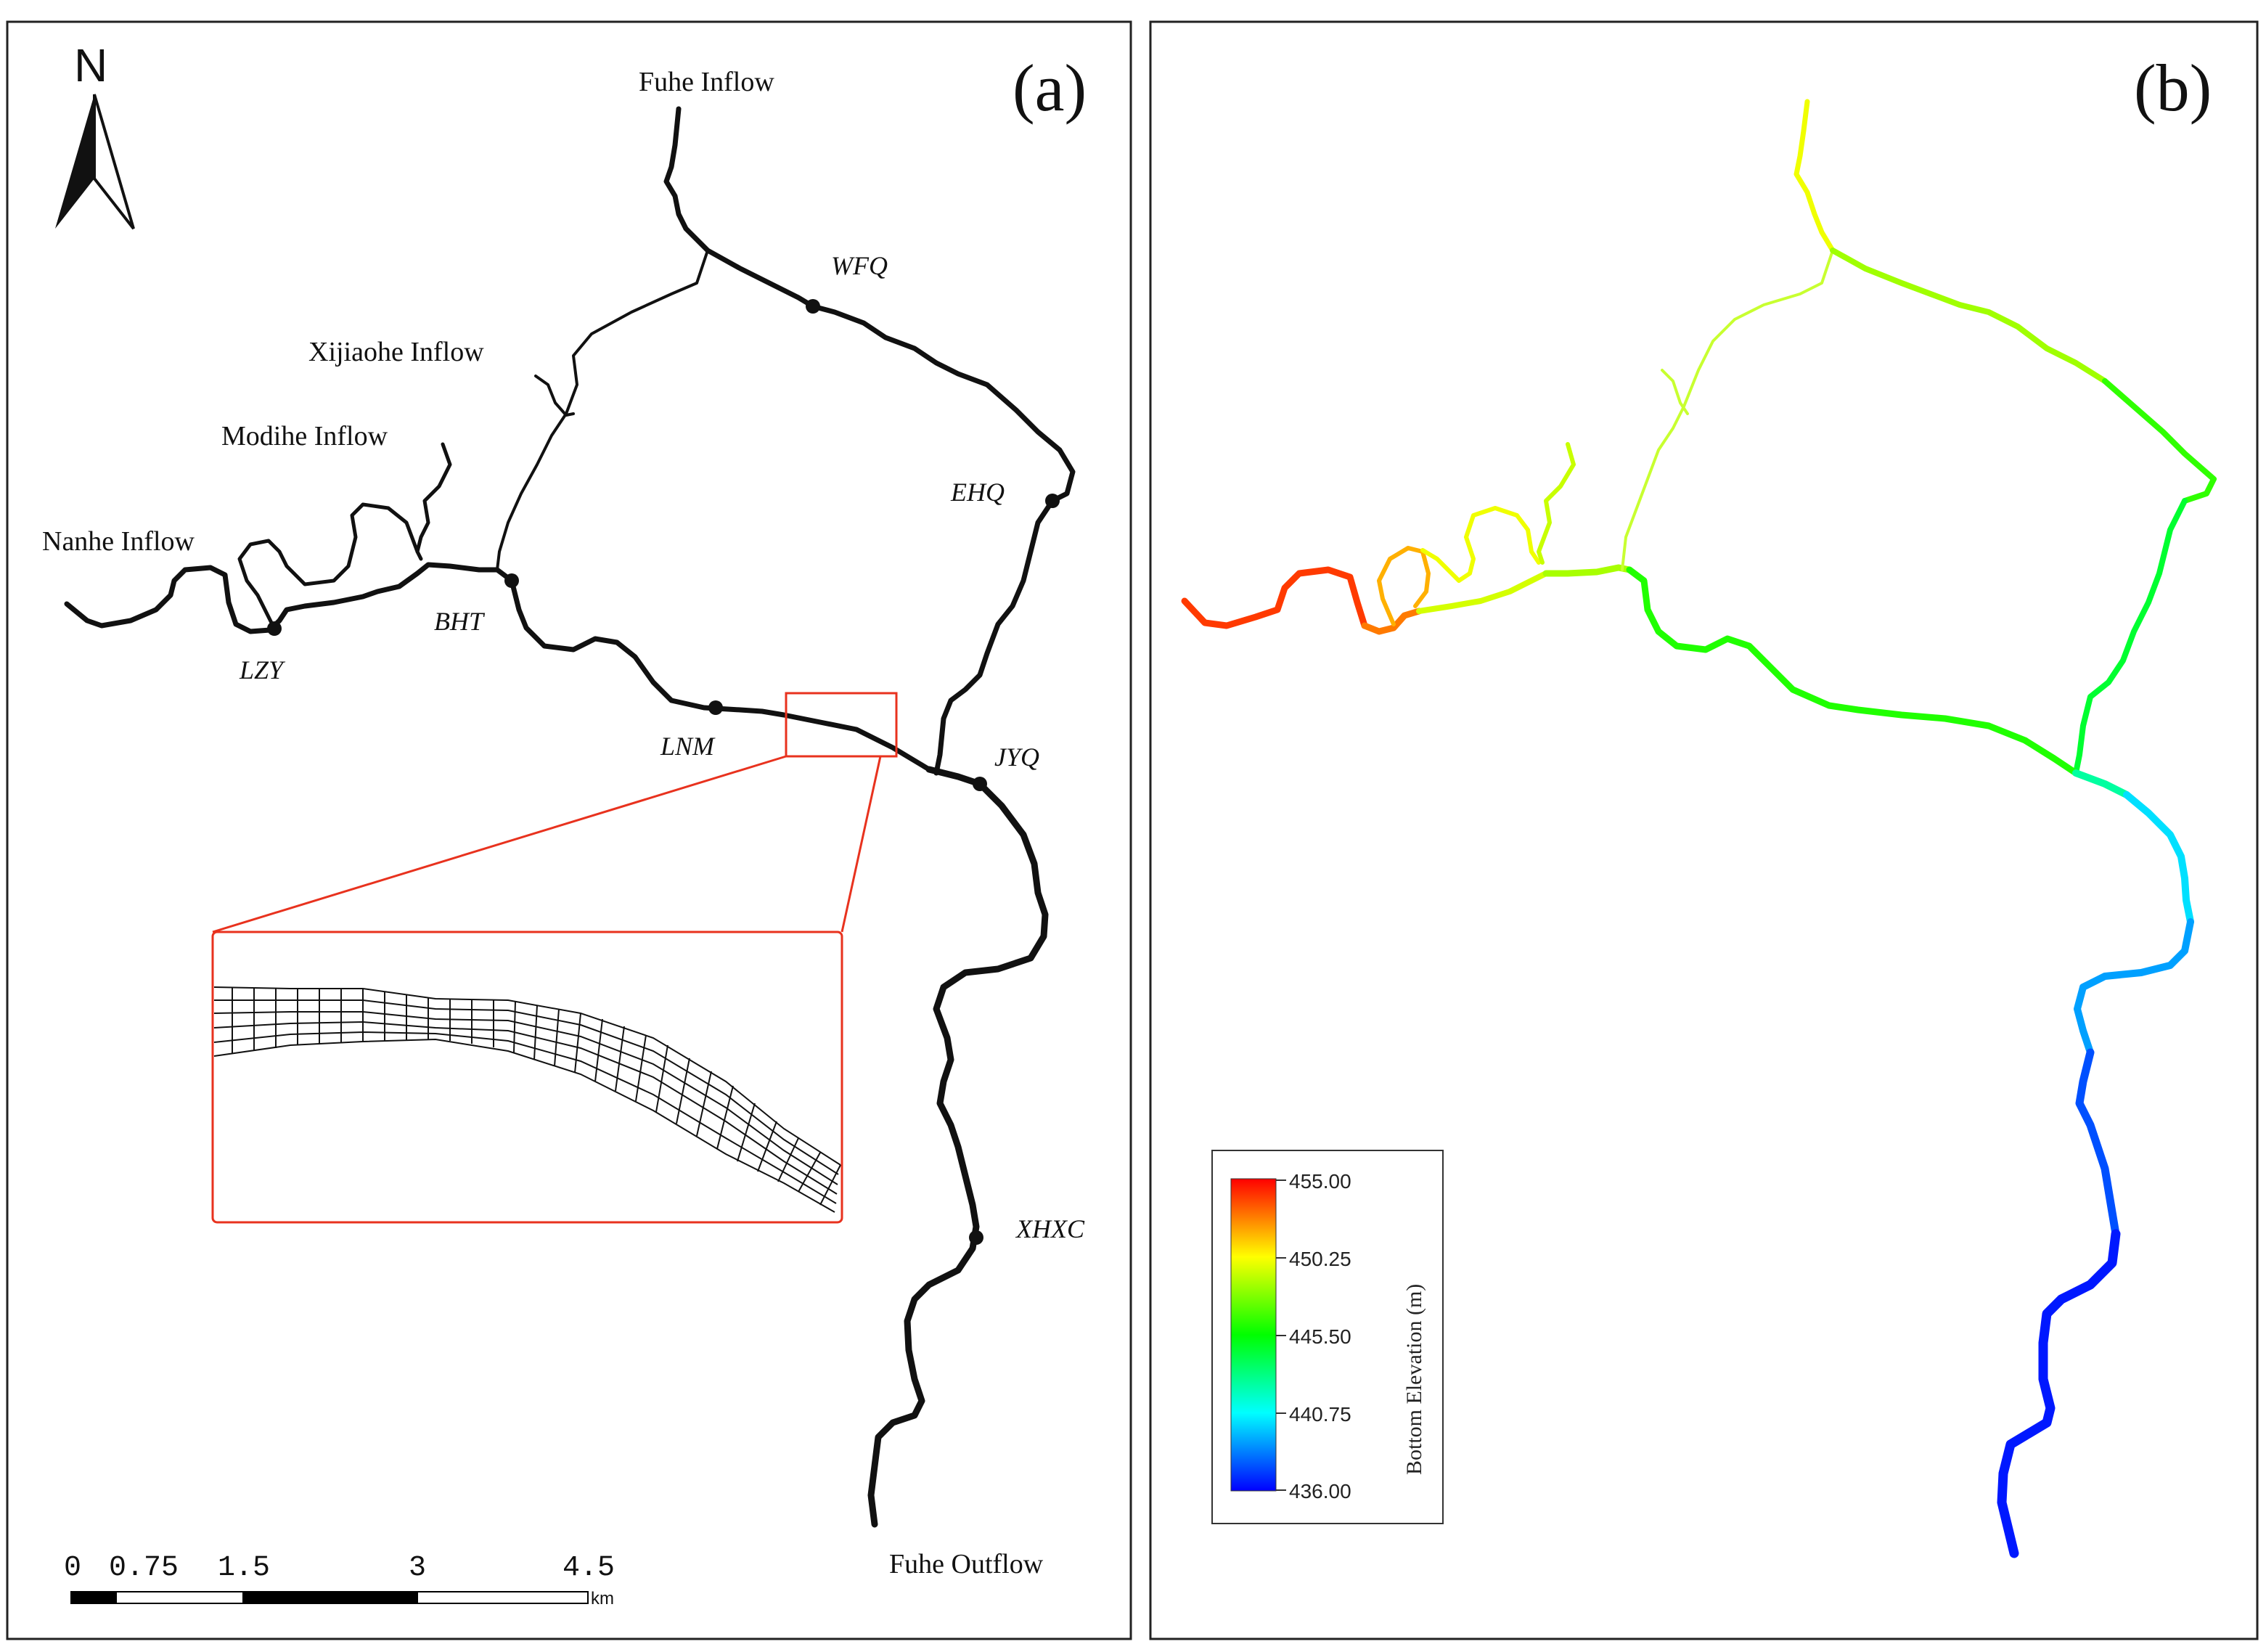 The height and width of the screenshot is (1652, 2266). What do you see at coordinates (1253, 1335) in the screenshot?
I see `colorbar-gradient` at bounding box center [1253, 1335].